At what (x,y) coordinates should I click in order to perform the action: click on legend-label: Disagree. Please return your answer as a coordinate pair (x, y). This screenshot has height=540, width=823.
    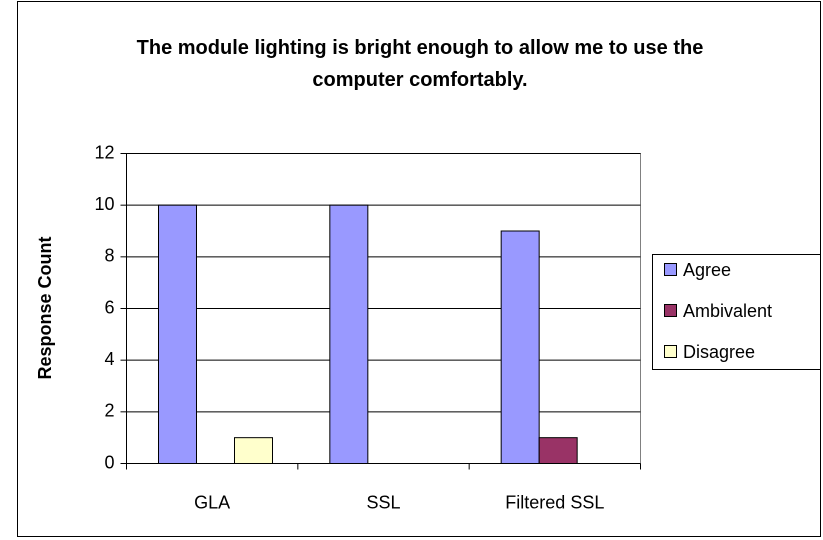
    Looking at the image, I should click on (719, 352).